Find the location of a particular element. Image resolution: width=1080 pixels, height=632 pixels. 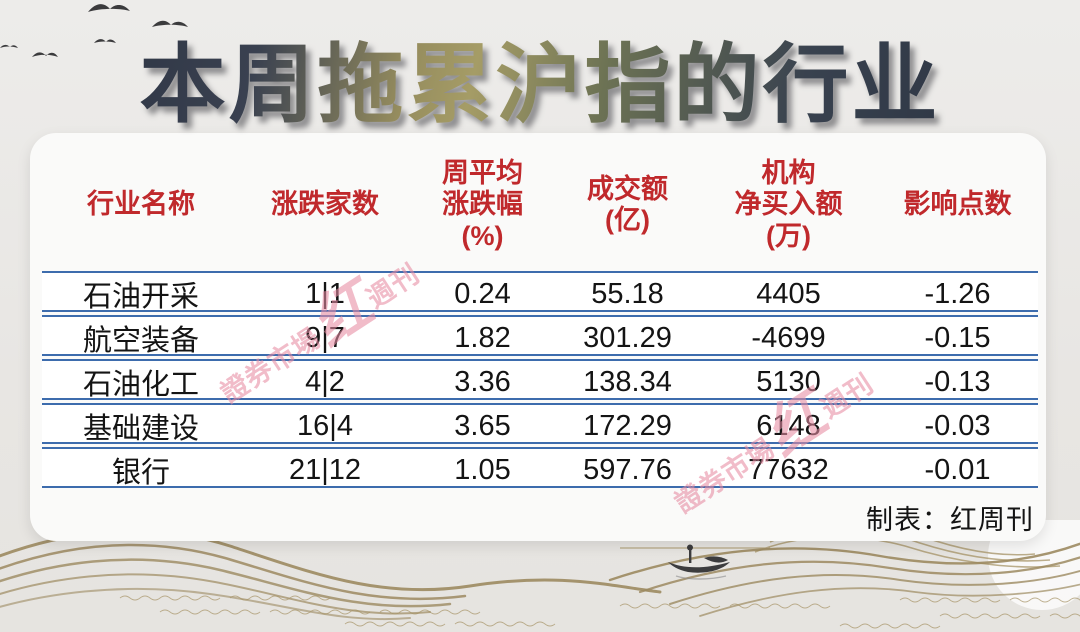

table-row: 银行 21|12 1.05 597.76 77632 -0.01 is located at coordinates (540, 468).